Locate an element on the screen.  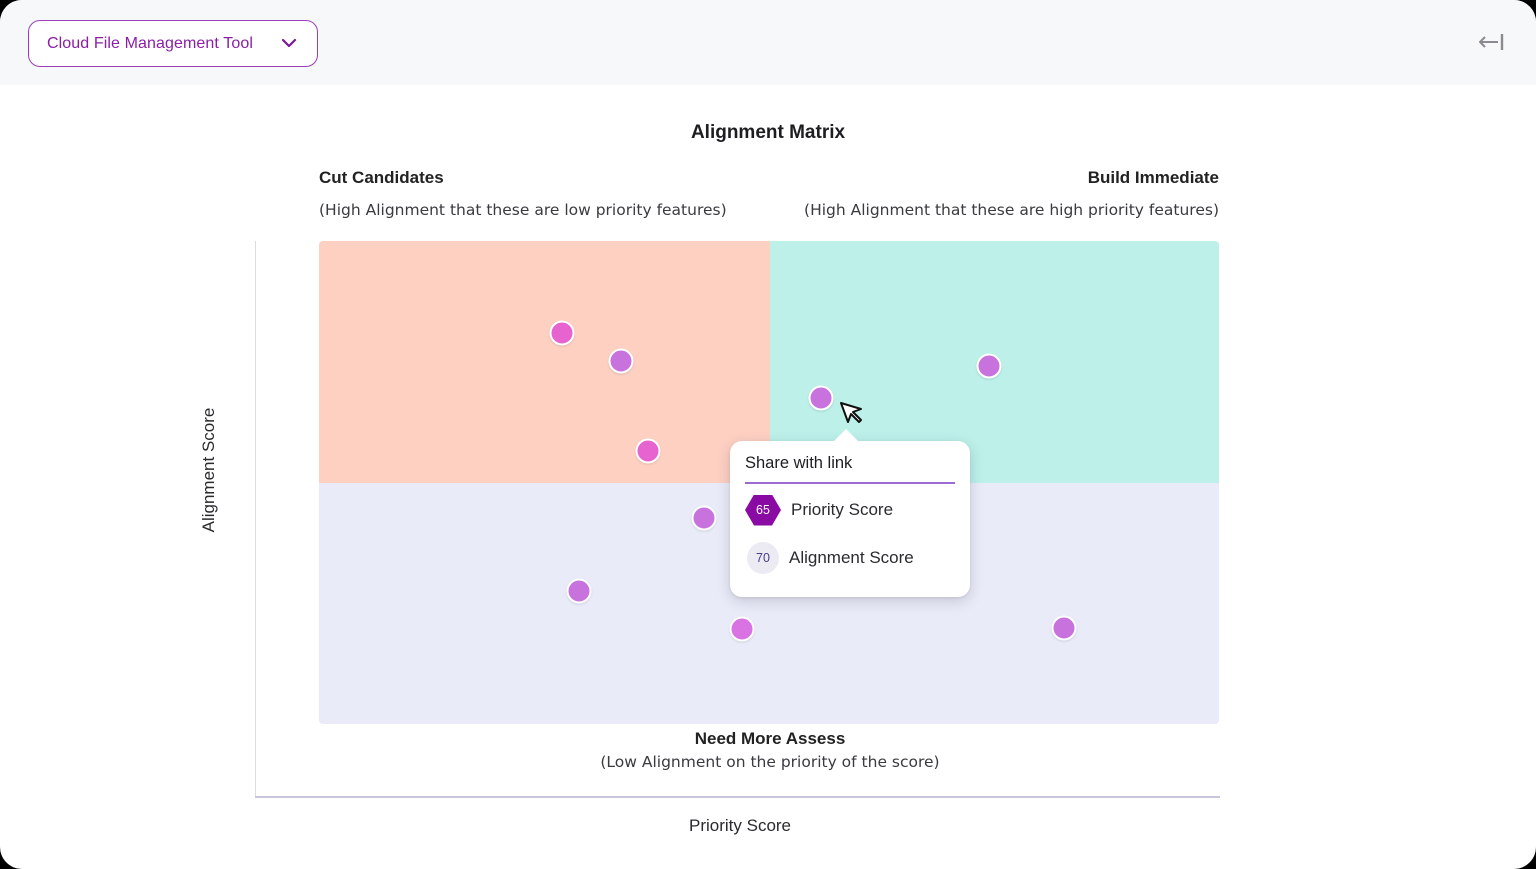
x-axis-label: Priority Score is located at coordinates (740, 825).